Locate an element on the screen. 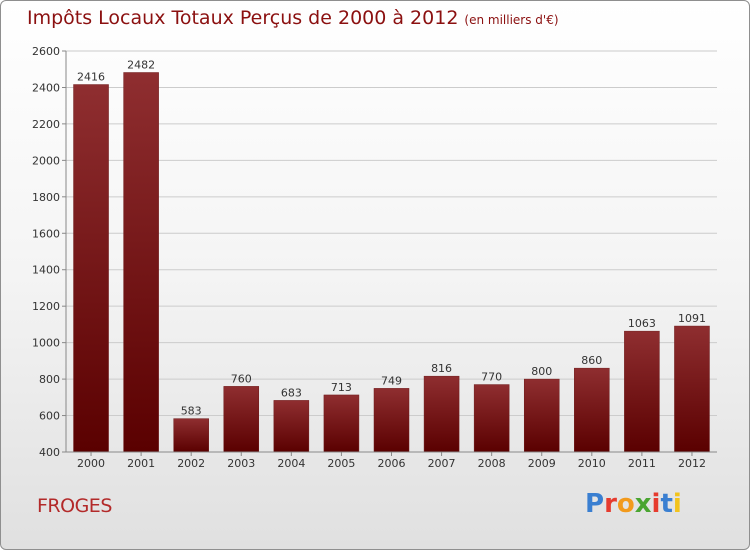 The height and width of the screenshot is (550, 750). x-tick-label: 2000 is located at coordinates (91, 463).